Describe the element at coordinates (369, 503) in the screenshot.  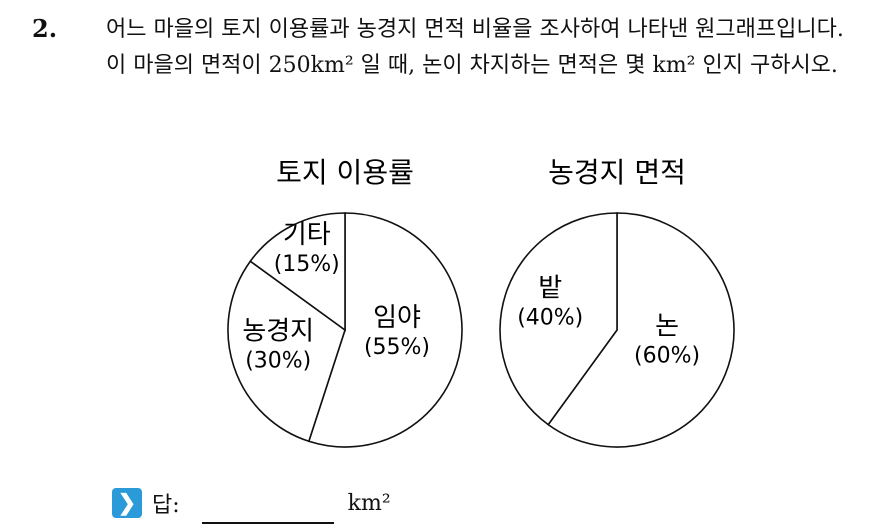
I see `answer-unit: km²` at that location.